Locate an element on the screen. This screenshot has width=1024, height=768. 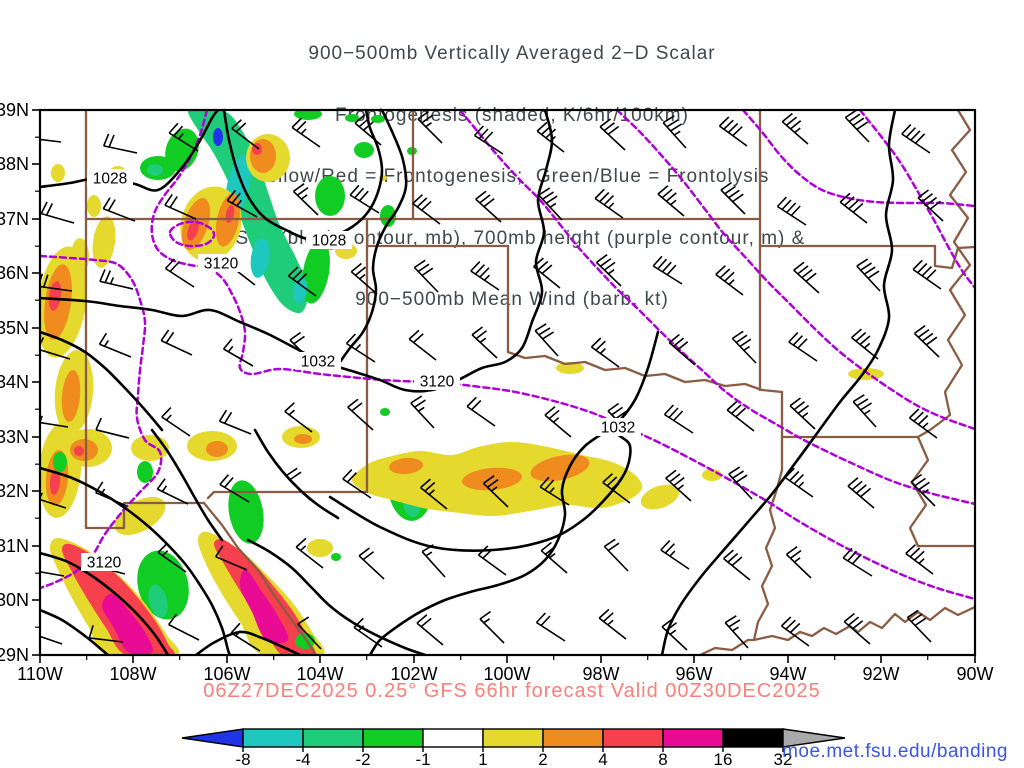
svg-text: 30N is located at coordinates (14, 600).